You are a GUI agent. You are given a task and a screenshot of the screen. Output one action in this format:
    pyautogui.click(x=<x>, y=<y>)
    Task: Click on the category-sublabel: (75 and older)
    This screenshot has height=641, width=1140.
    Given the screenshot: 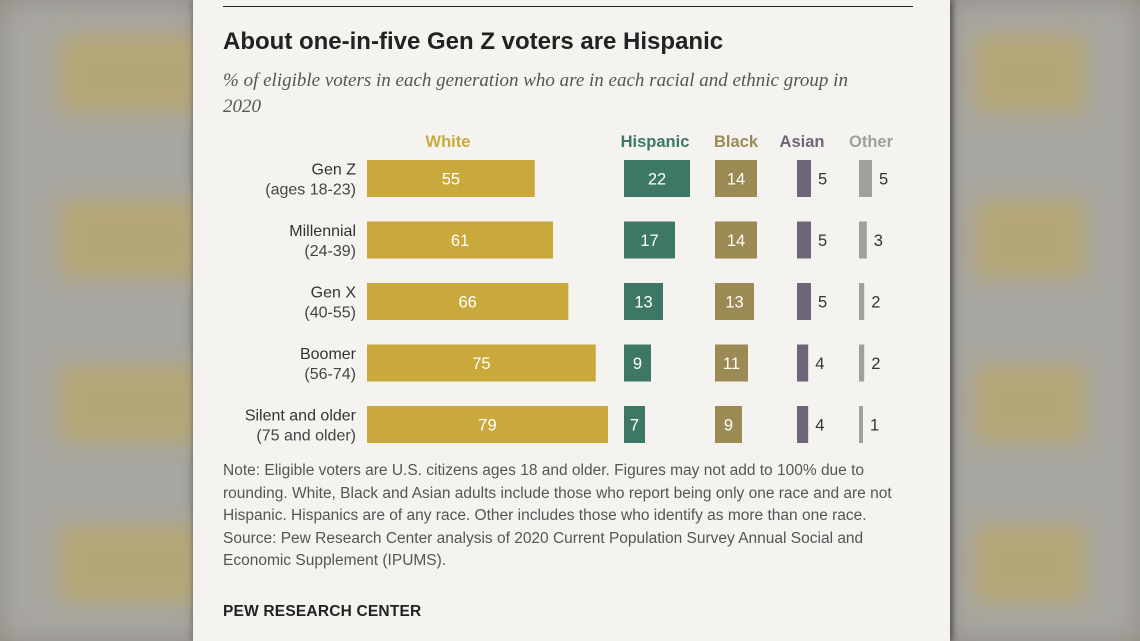 What is the action you would take?
    pyautogui.click(x=306, y=436)
    